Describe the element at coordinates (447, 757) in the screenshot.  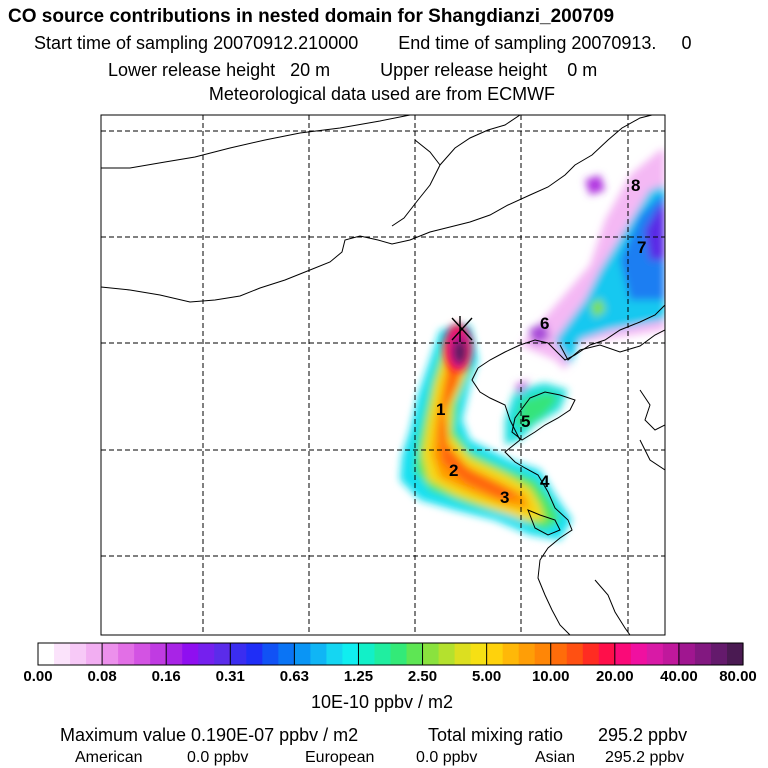
I see `european-value: 0.0 ppbv` at that location.